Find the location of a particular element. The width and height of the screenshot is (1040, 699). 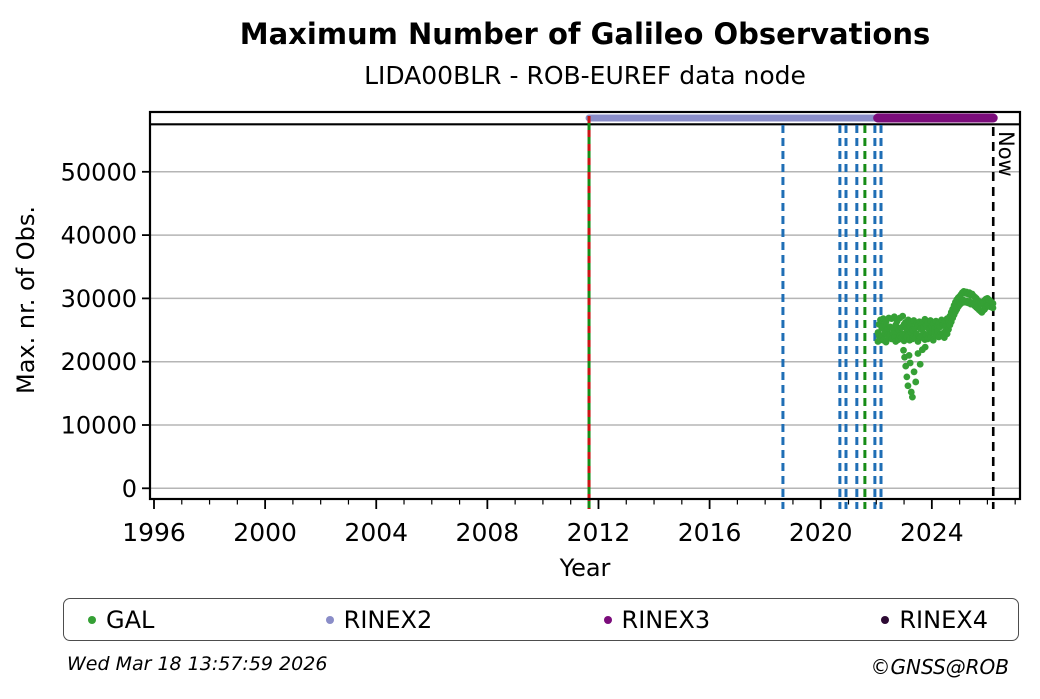

x-tick-label: 2008 is located at coordinates (488, 532).